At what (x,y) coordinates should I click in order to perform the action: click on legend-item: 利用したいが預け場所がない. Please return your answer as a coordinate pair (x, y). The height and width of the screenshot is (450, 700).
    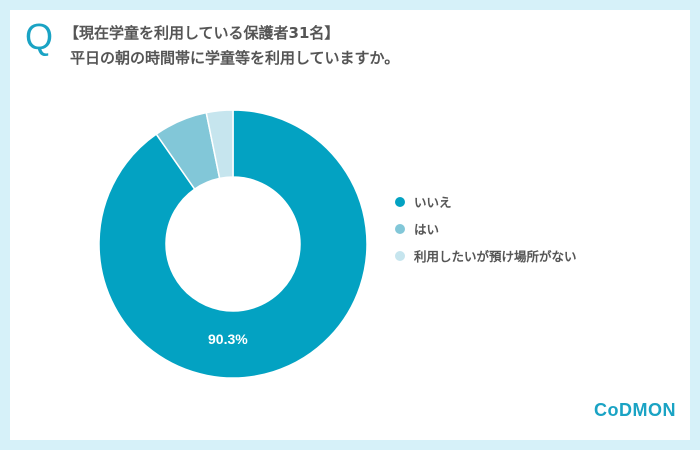
    Looking at the image, I should click on (486, 255).